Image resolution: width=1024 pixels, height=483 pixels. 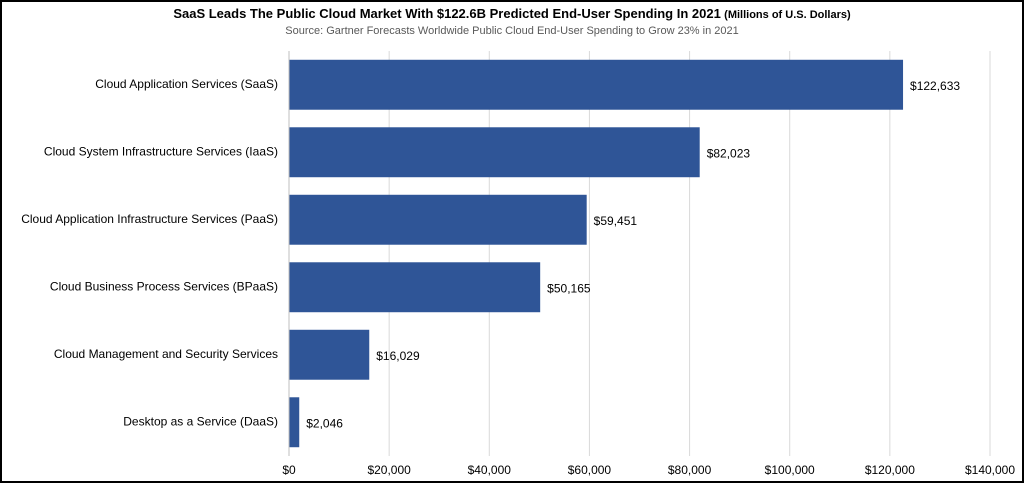 What do you see at coordinates (616, 221) in the screenshot?
I see `value-label: $59,451` at bounding box center [616, 221].